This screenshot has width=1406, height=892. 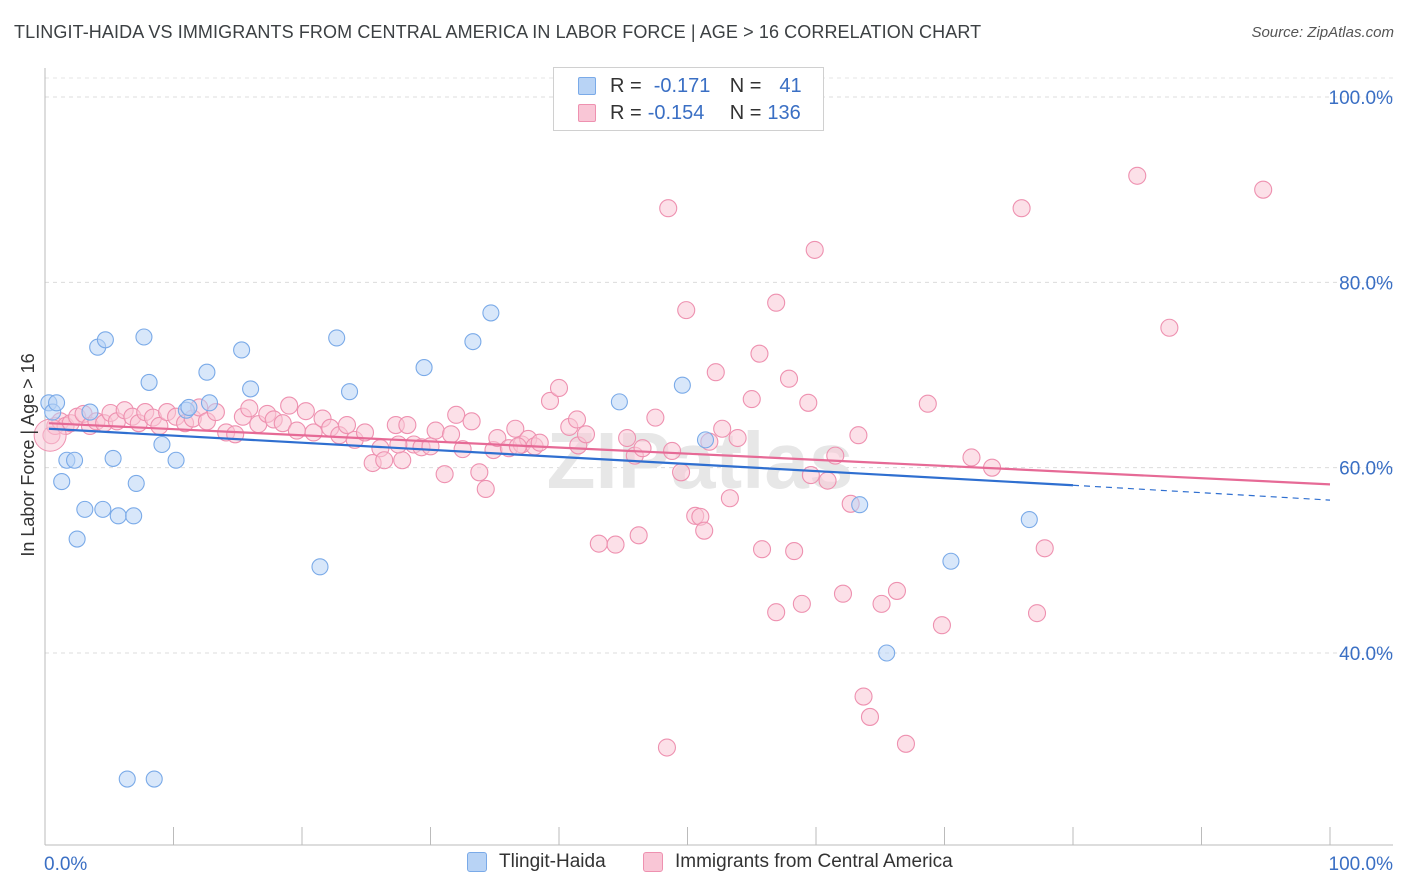 I want to click on y-tick-label: 100.0%, so click(x=1361, y=98).